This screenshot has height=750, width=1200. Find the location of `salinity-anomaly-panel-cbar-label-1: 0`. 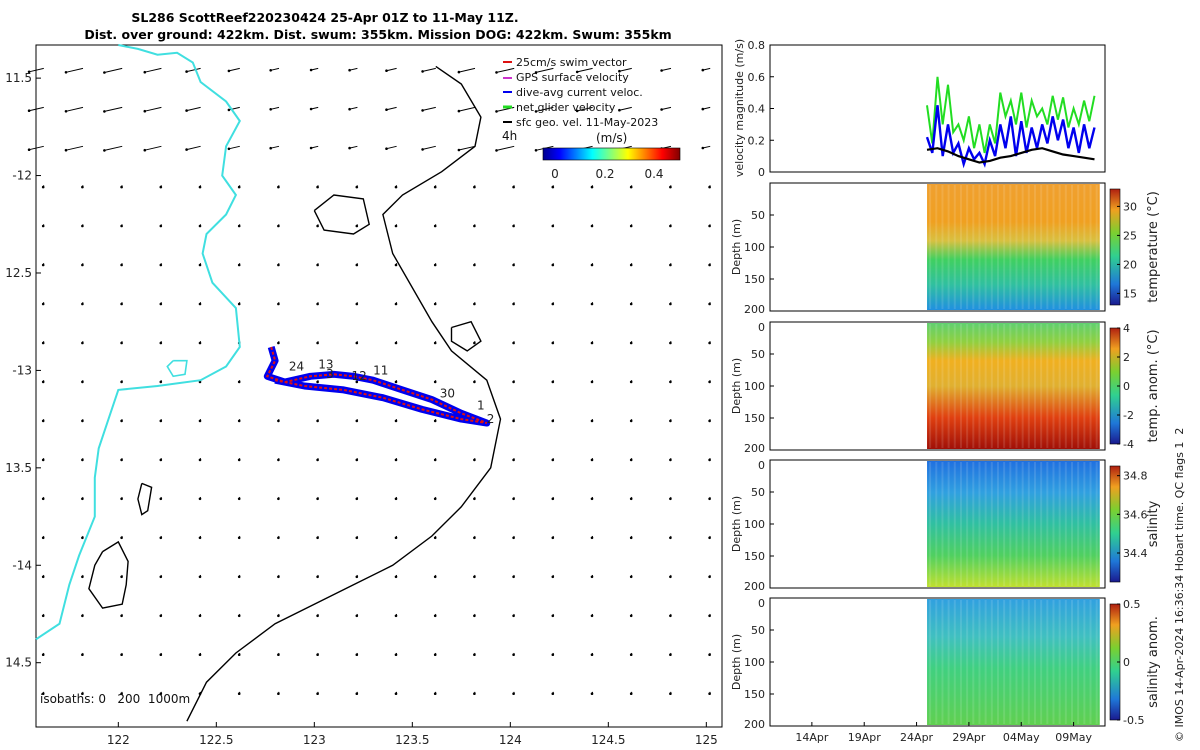

salinity-anomaly-panel-cbar-label-1: 0 is located at coordinates (1126, 662).